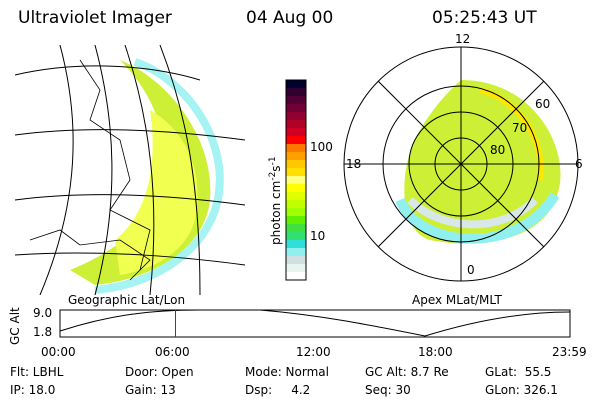 The width and height of the screenshot is (600, 400). What do you see at coordinates (354, 164) in the screenshot?
I see `mlt-18: 18` at bounding box center [354, 164].